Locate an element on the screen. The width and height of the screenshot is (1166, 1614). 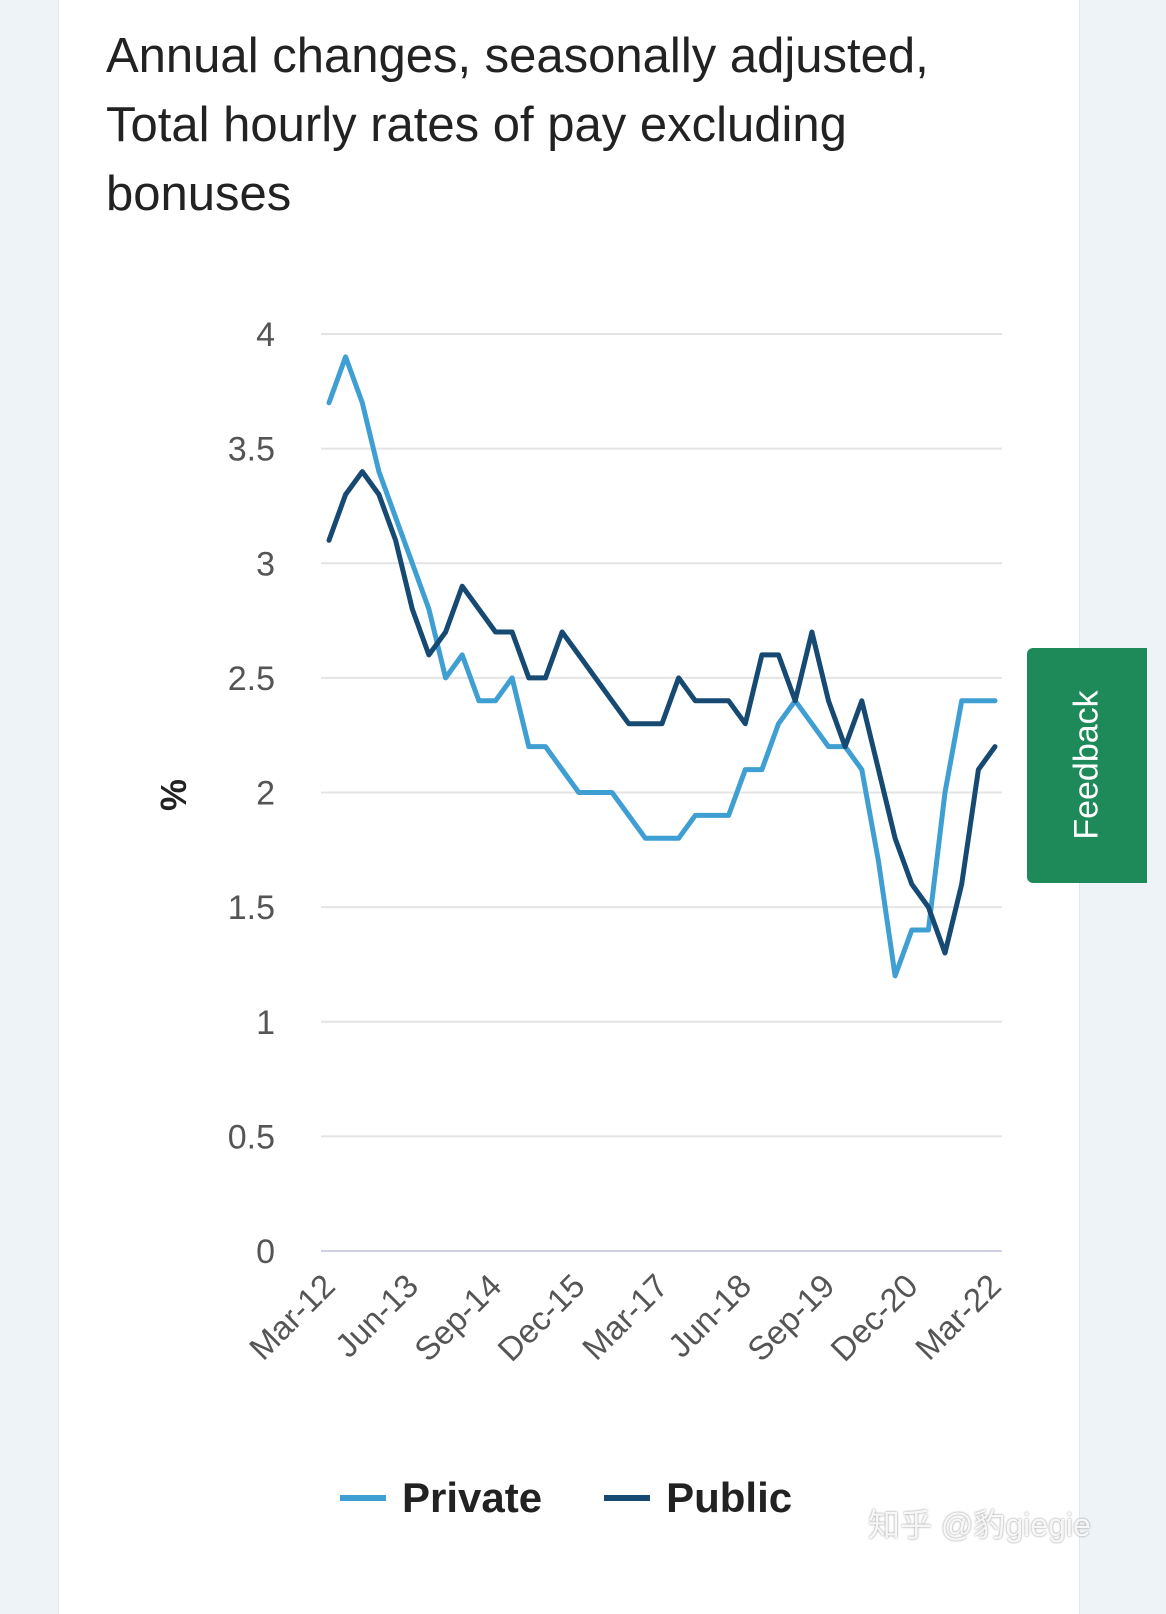
legend-swatch-private is located at coordinates (363, 1498).